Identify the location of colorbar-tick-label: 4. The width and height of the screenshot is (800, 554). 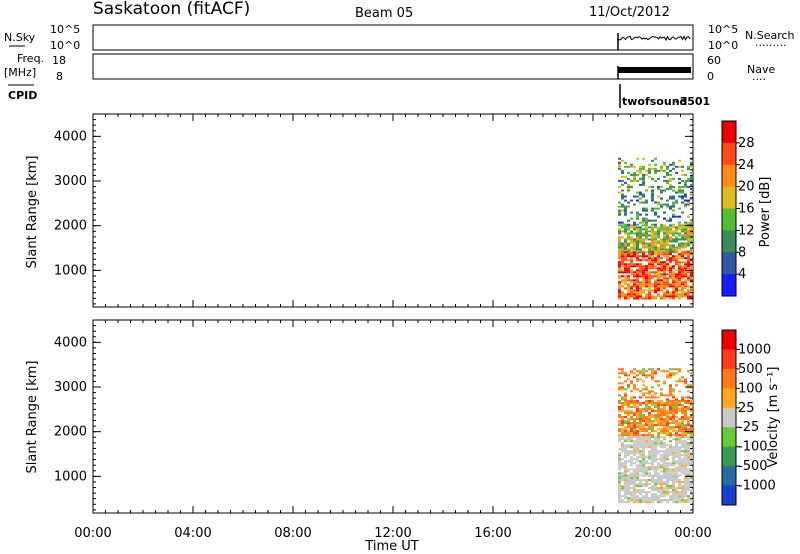
(742, 274).